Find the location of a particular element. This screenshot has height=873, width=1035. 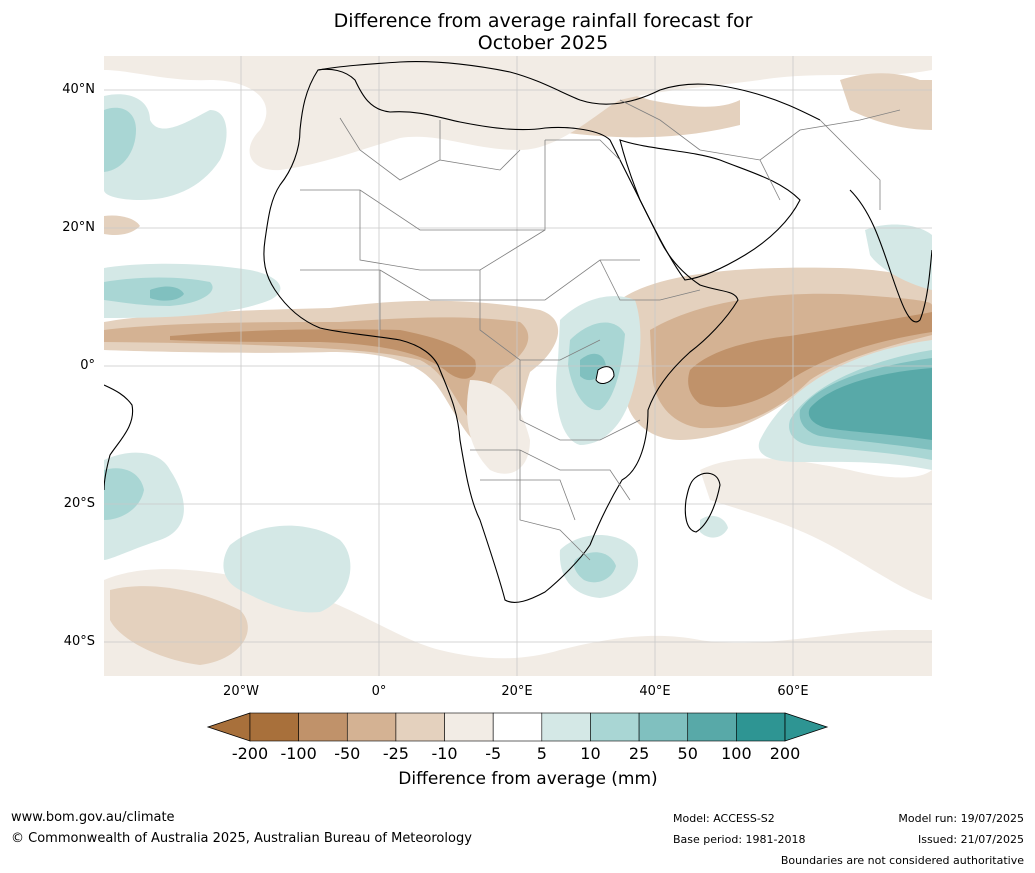

wet-north-atlantic is located at coordinates (165, 147).